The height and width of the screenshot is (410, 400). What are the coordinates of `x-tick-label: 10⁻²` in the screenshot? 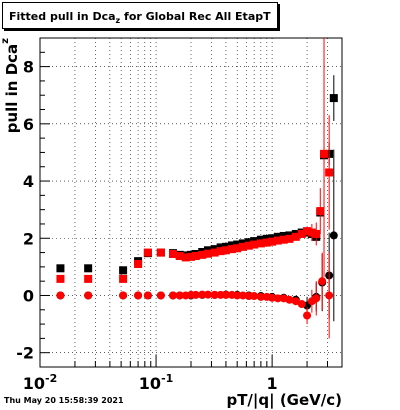 It's located at (40, 382).